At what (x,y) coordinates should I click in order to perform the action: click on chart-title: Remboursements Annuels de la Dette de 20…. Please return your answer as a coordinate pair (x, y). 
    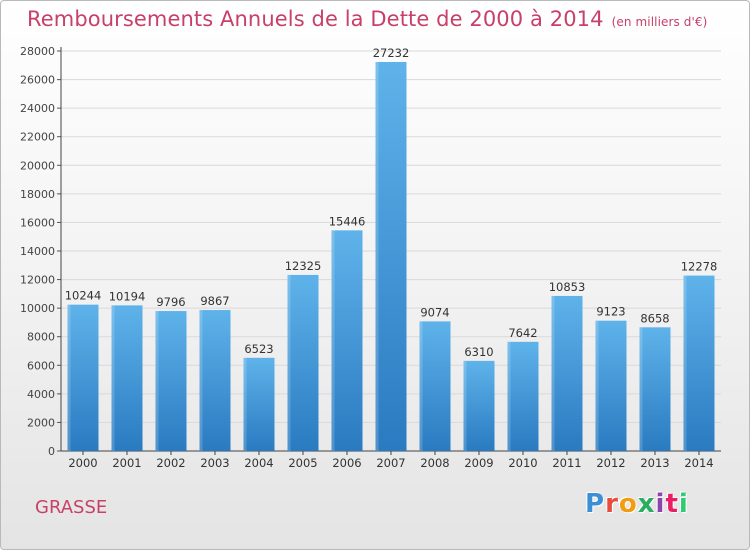
    Looking at the image, I should click on (367, 19).